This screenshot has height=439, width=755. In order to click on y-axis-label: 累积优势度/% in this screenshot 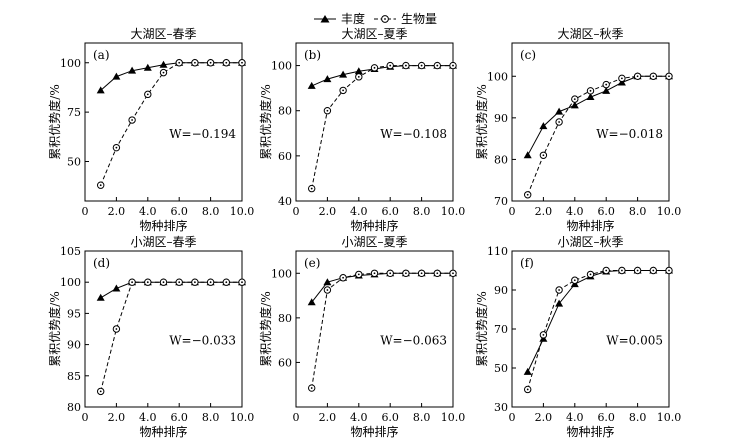, I will do `click(481, 328)`.